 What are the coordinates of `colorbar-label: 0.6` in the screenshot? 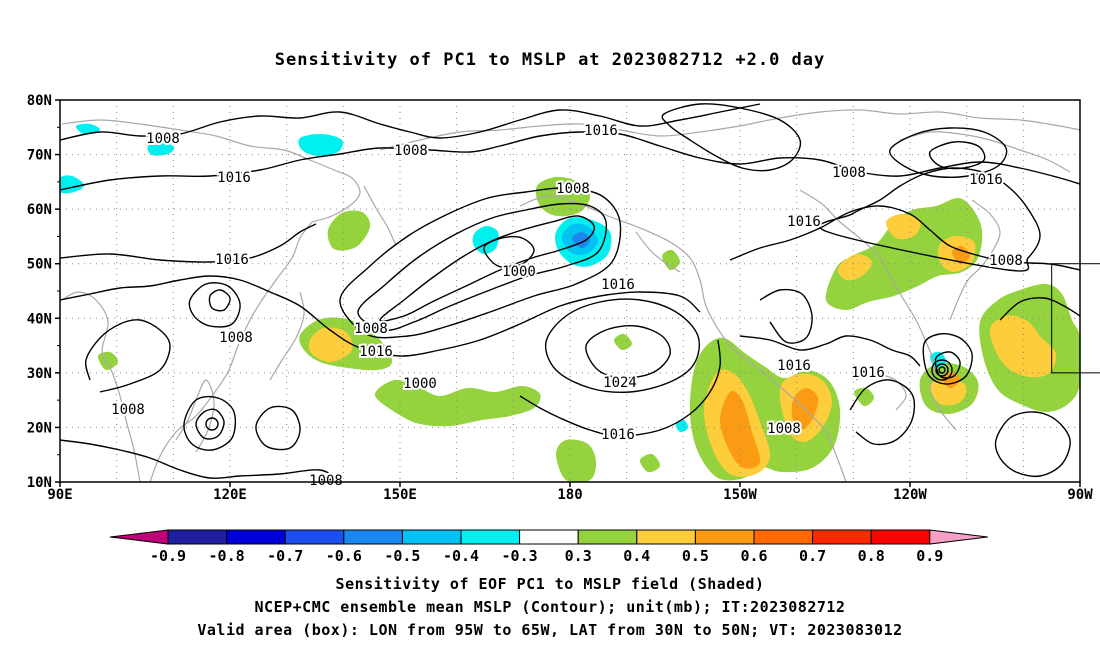 It's located at (753, 556).